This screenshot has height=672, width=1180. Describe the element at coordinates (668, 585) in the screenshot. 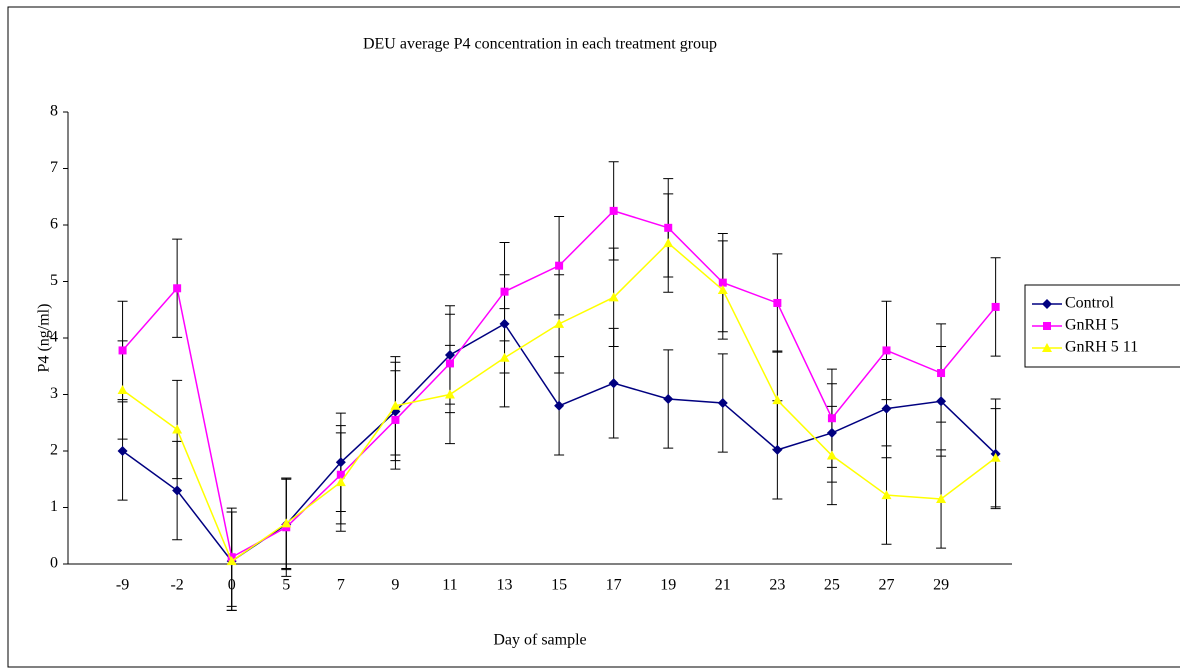

I see `x-tick-label: 19` at that location.